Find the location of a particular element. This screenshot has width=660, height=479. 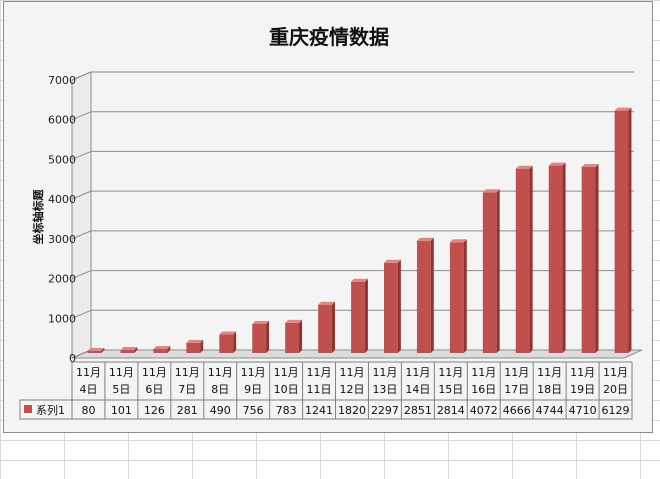

data-label: 4666 is located at coordinates (517, 410).